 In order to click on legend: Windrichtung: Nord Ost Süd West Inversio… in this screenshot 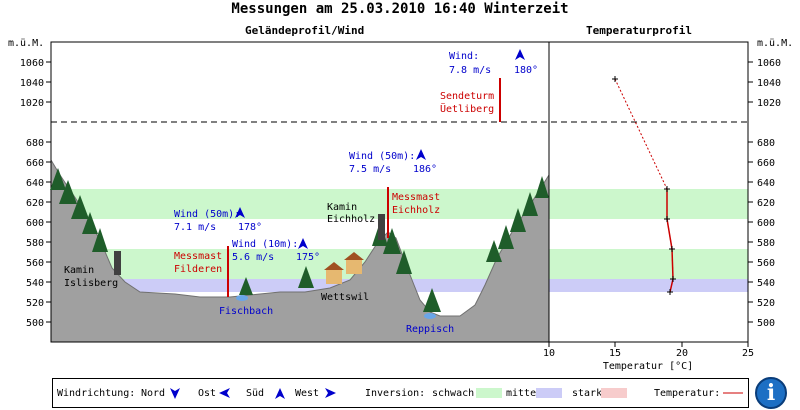, I will do `click(400, 393)`.